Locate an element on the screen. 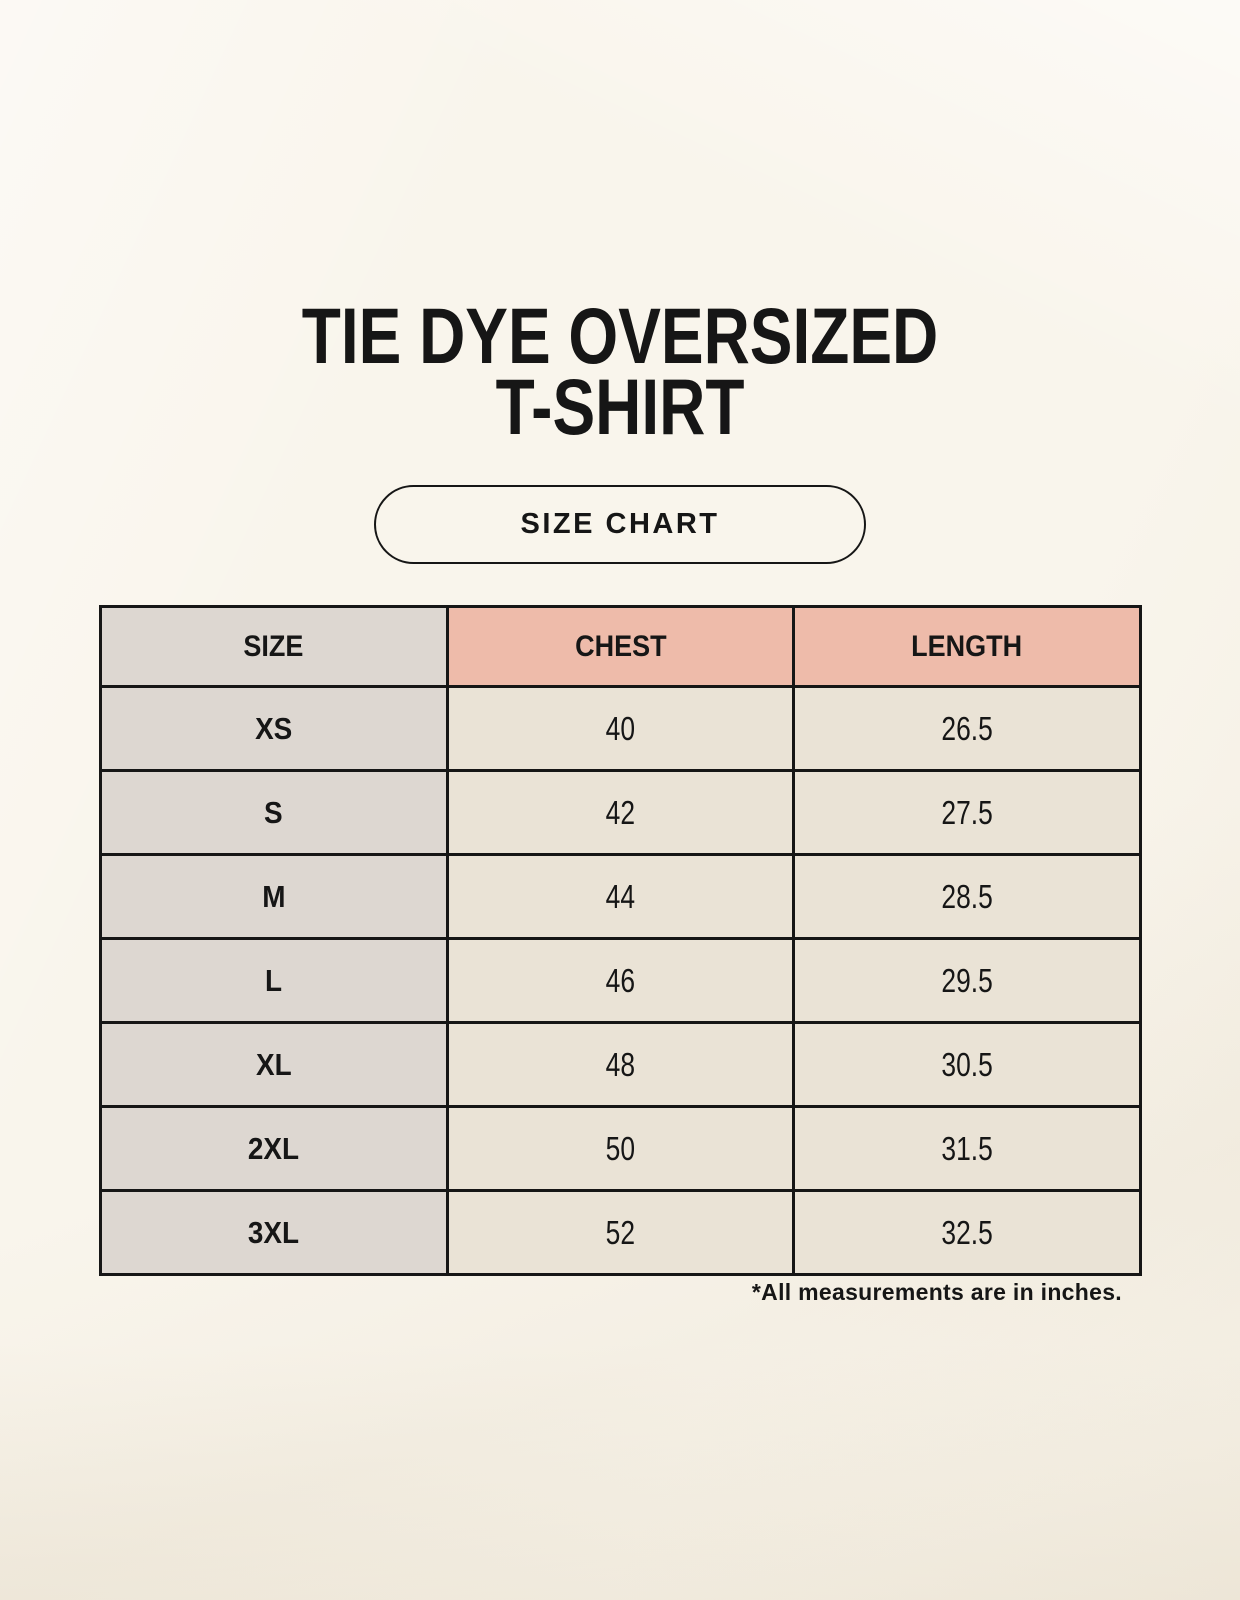 The image size is (1240, 1600). table-row: S 42 27.5 is located at coordinates (620, 812).